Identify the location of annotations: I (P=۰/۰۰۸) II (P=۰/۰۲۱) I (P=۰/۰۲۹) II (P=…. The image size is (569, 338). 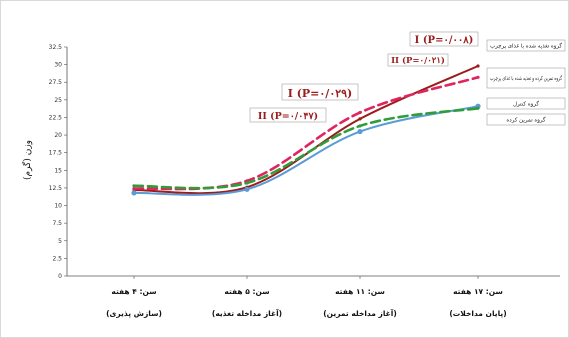
(364, 77).